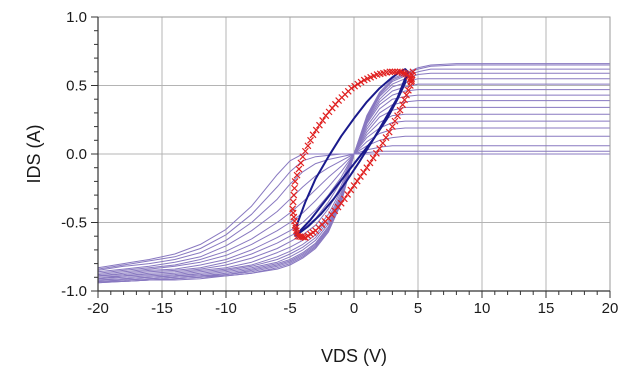 The width and height of the screenshot is (627, 373). What do you see at coordinates (76, 86) in the screenshot?
I see `y-tick-label: 0.5` at bounding box center [76, 86].